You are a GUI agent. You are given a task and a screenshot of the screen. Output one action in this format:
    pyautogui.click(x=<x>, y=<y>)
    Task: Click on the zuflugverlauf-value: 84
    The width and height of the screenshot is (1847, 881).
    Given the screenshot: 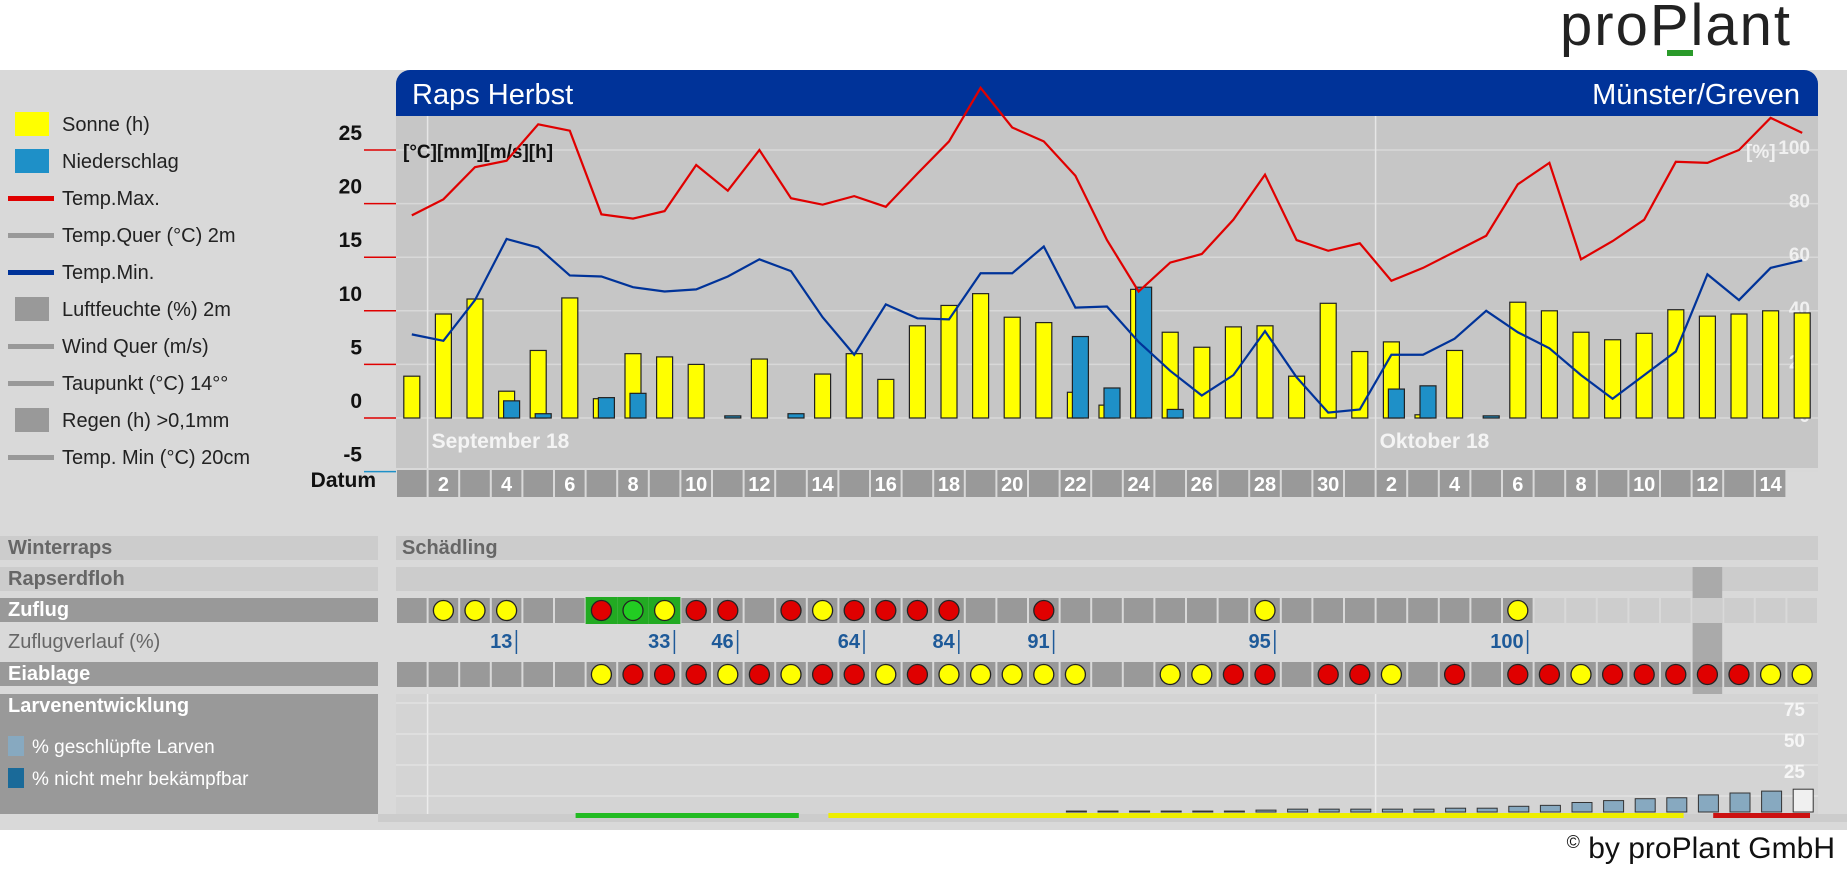 What is the action you would take?
    pyautogui.click(x=944, y=642)
    